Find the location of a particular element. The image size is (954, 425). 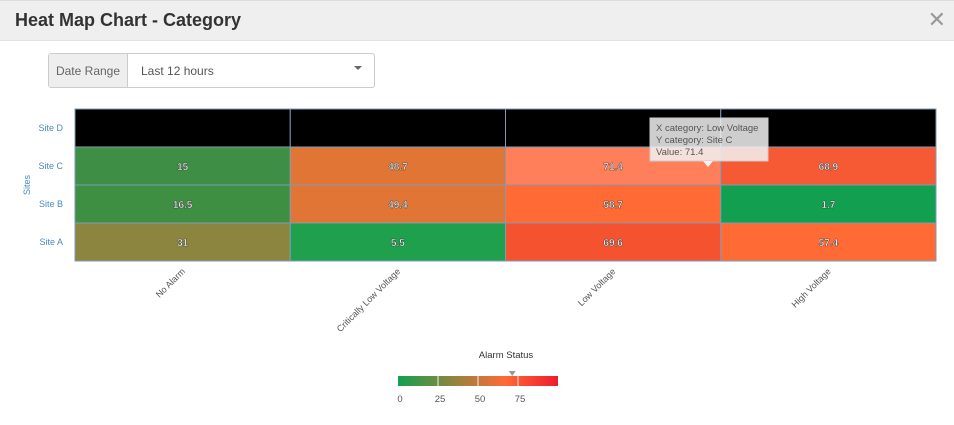

cell-label: 15 is located at coordinates (183, 167).